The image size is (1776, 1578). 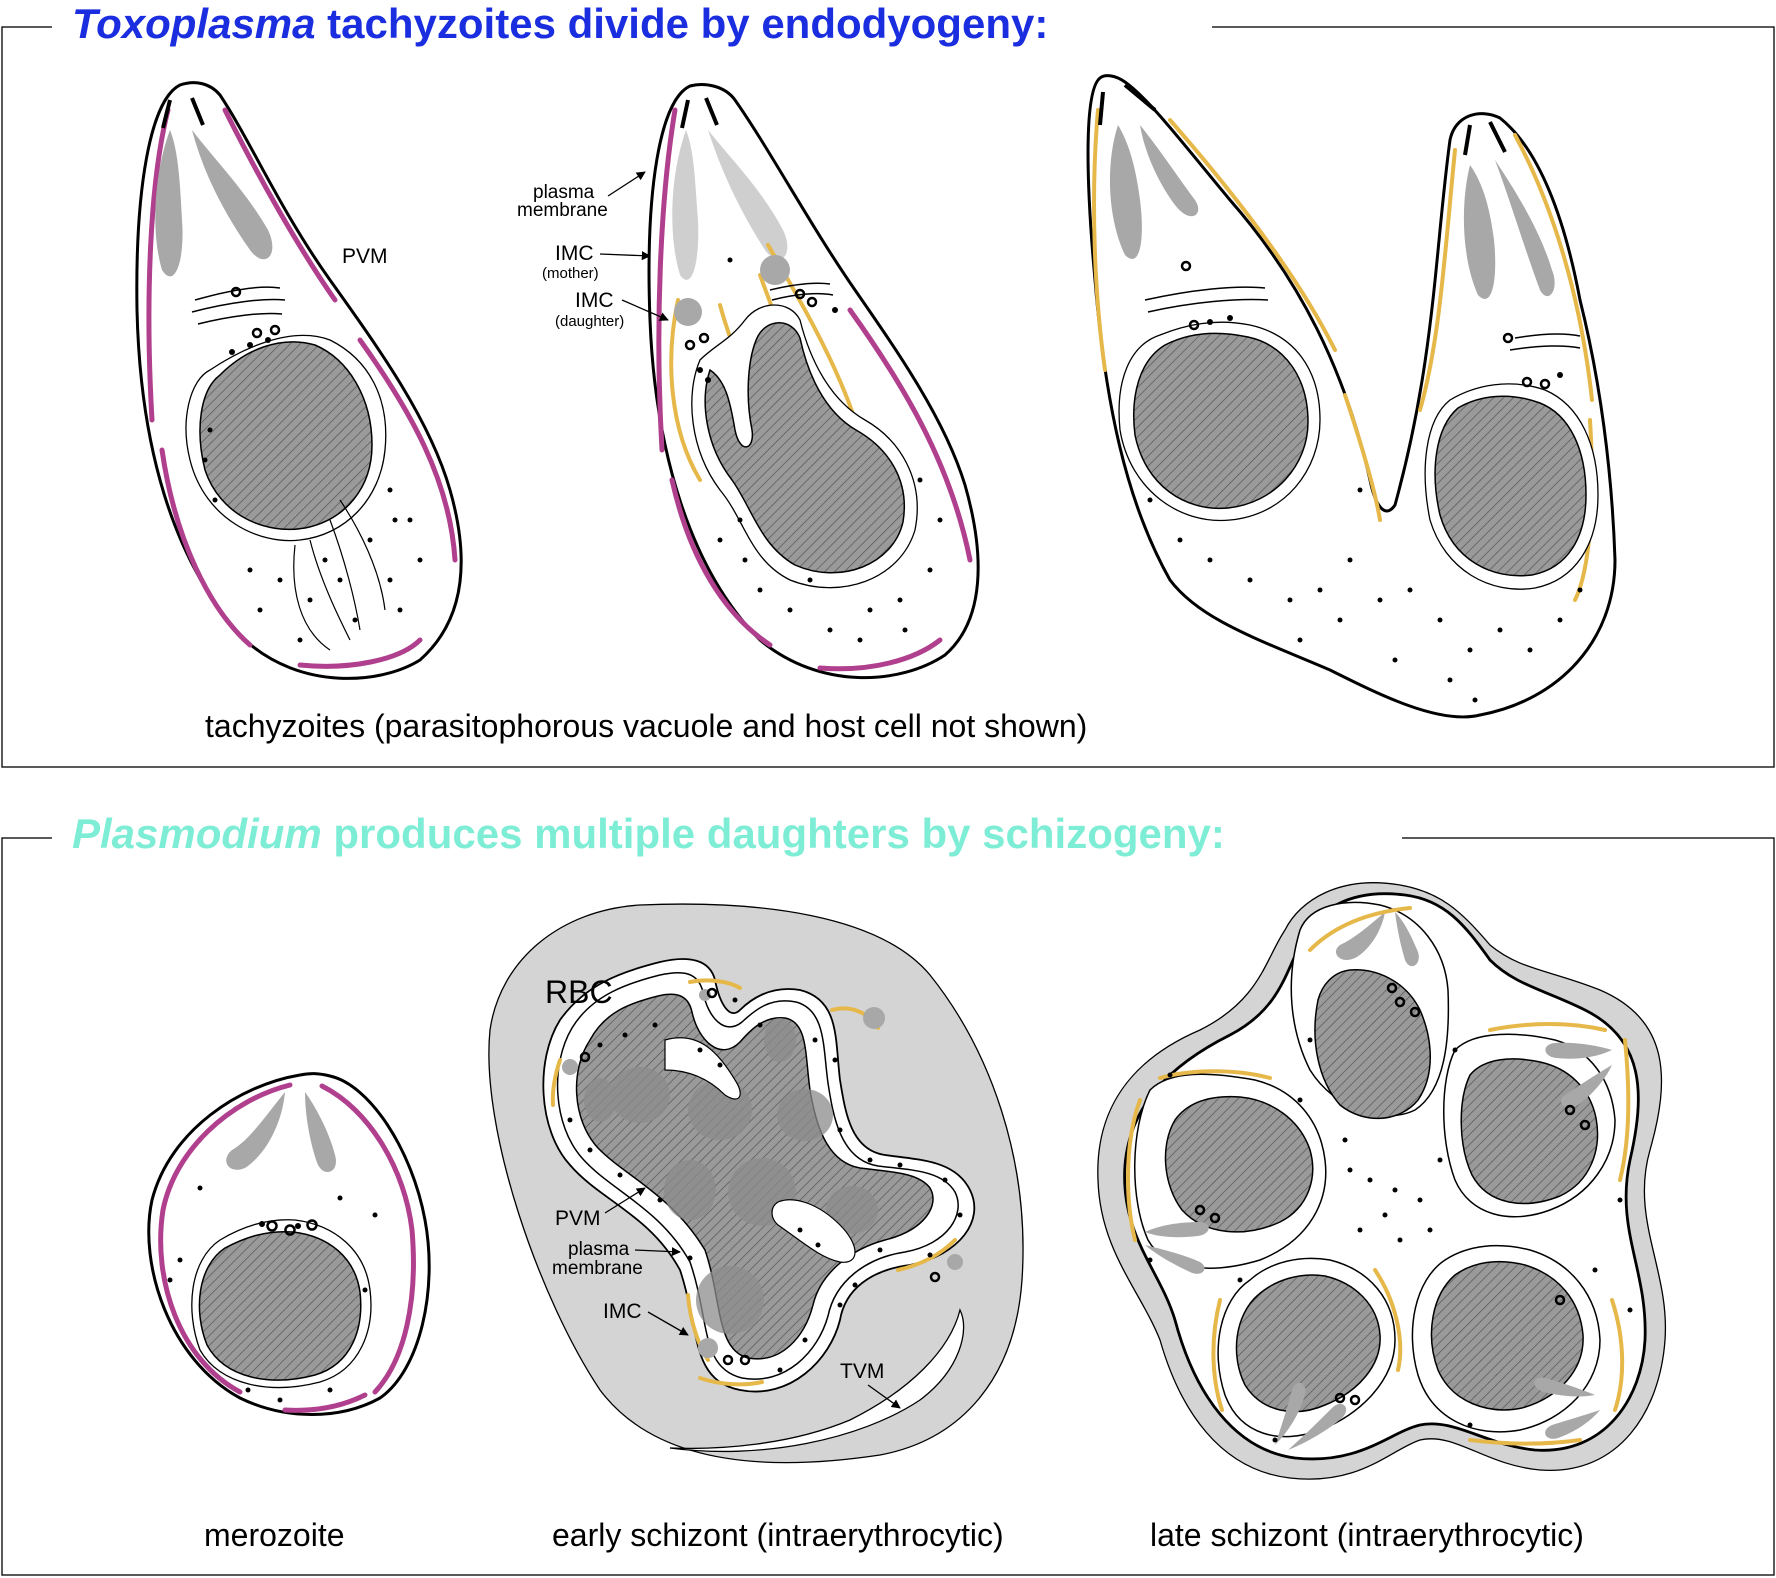 I want to click on tachyzoite-3-rhoptry-b, so click(x=1169, y=171).